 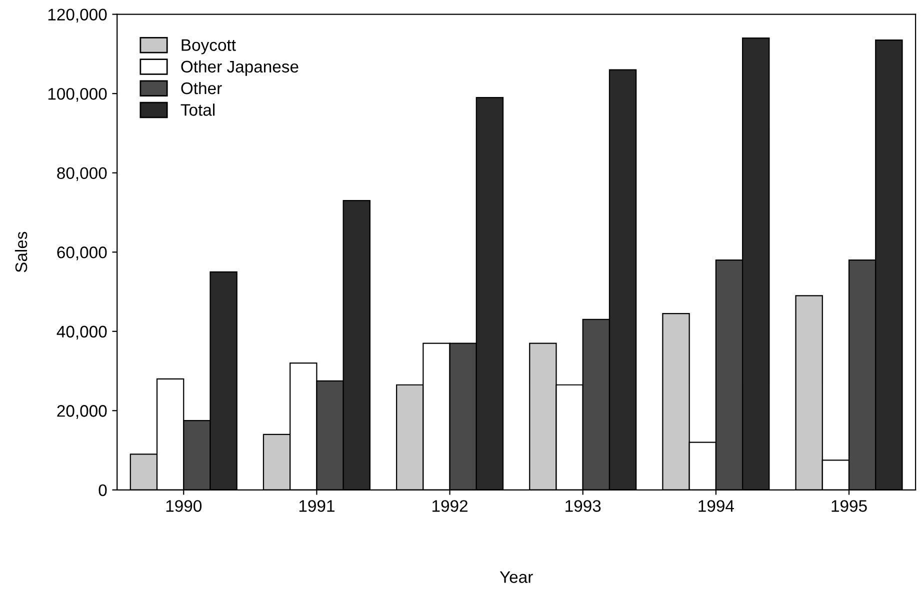 I want to click on x-tick-label: 1995, so click(x=849, y=506).